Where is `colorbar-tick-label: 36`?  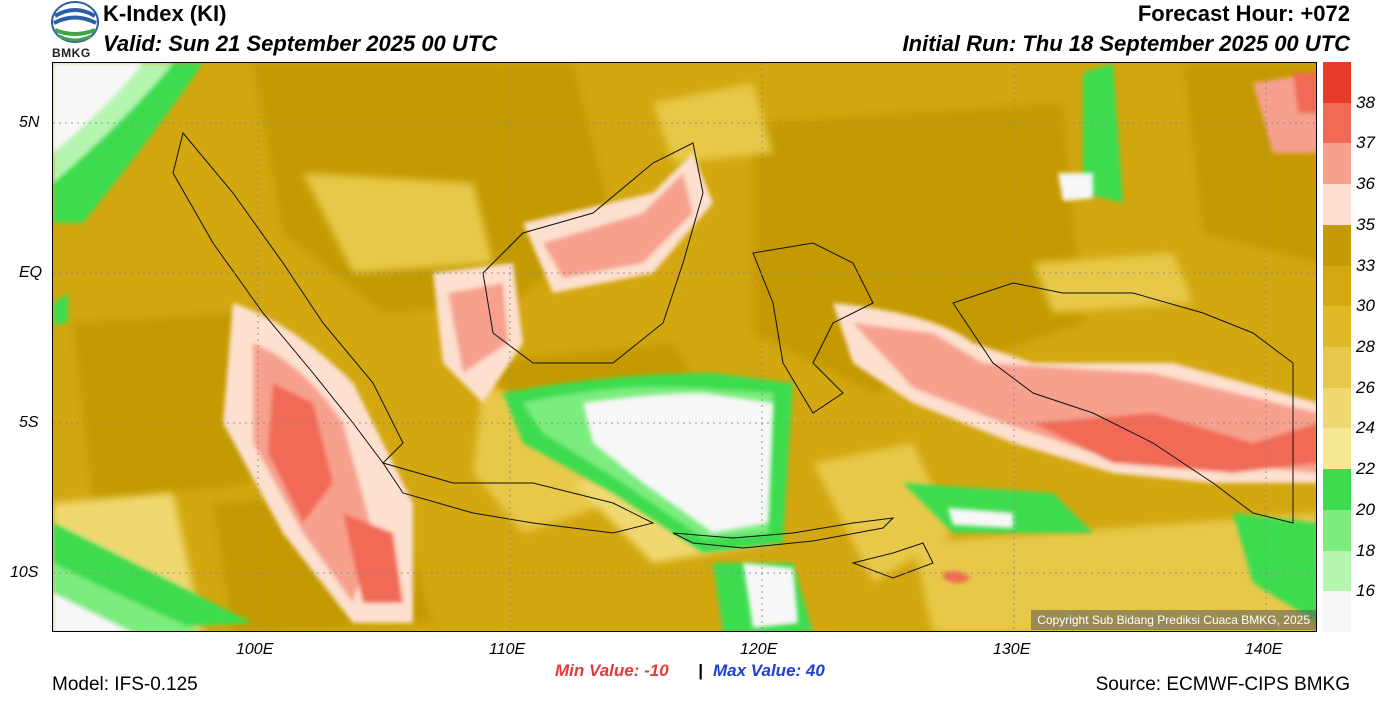
colorbar-tick-label: 36 is located at coordinates (1365, 184).